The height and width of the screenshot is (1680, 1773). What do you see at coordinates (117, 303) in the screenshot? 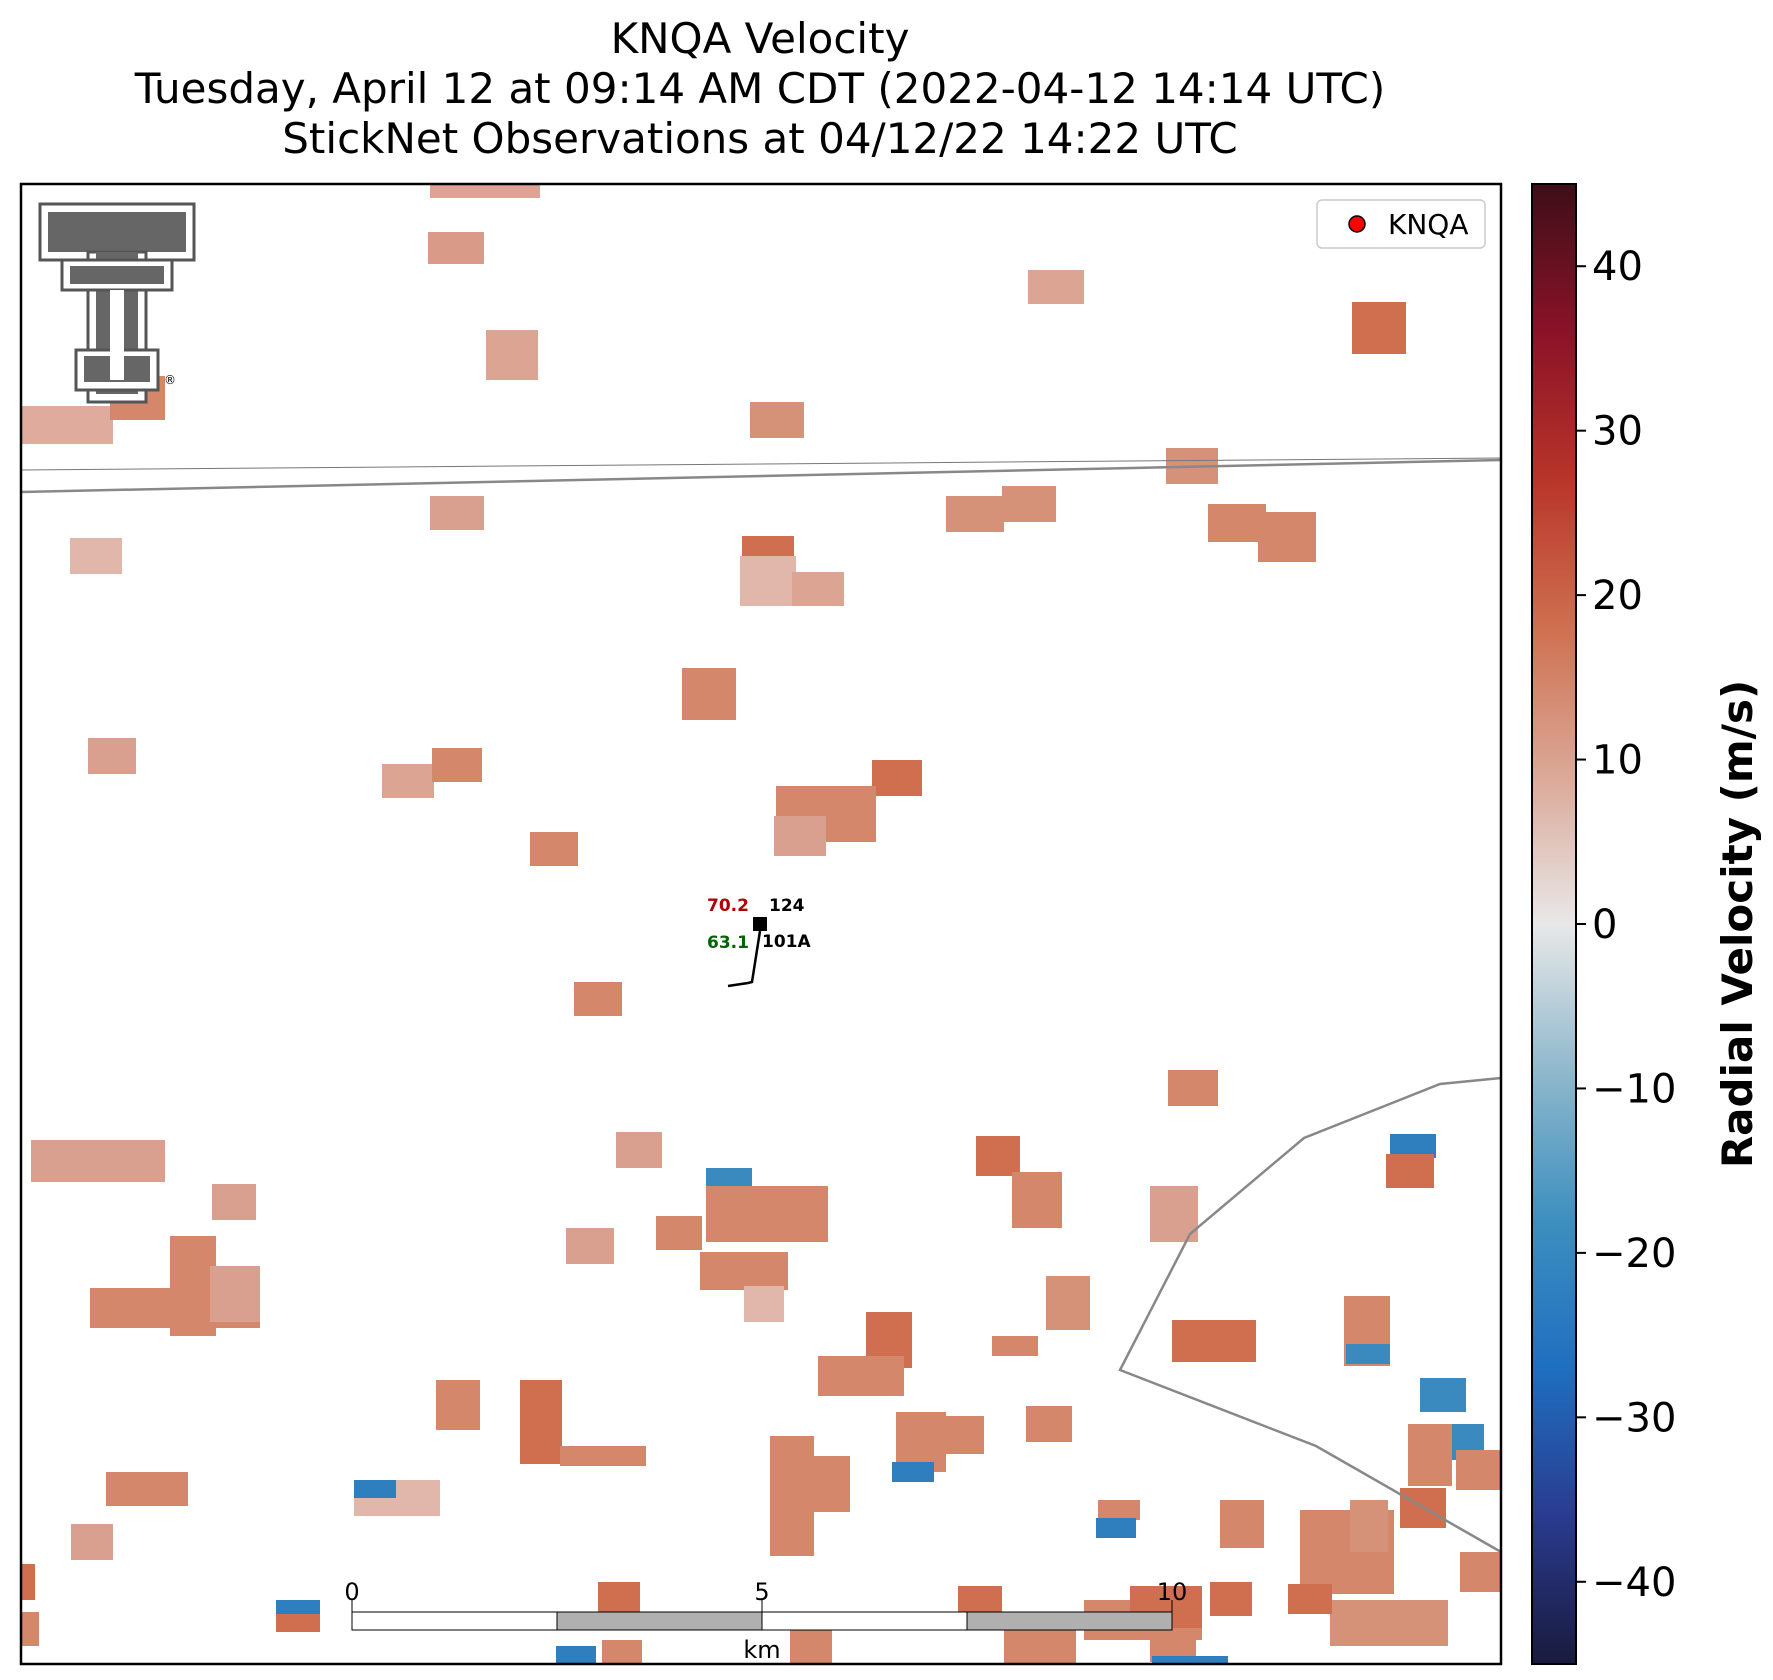
I see `texas-tech-double-t-logo: ®` at bounding box center [117, 303].